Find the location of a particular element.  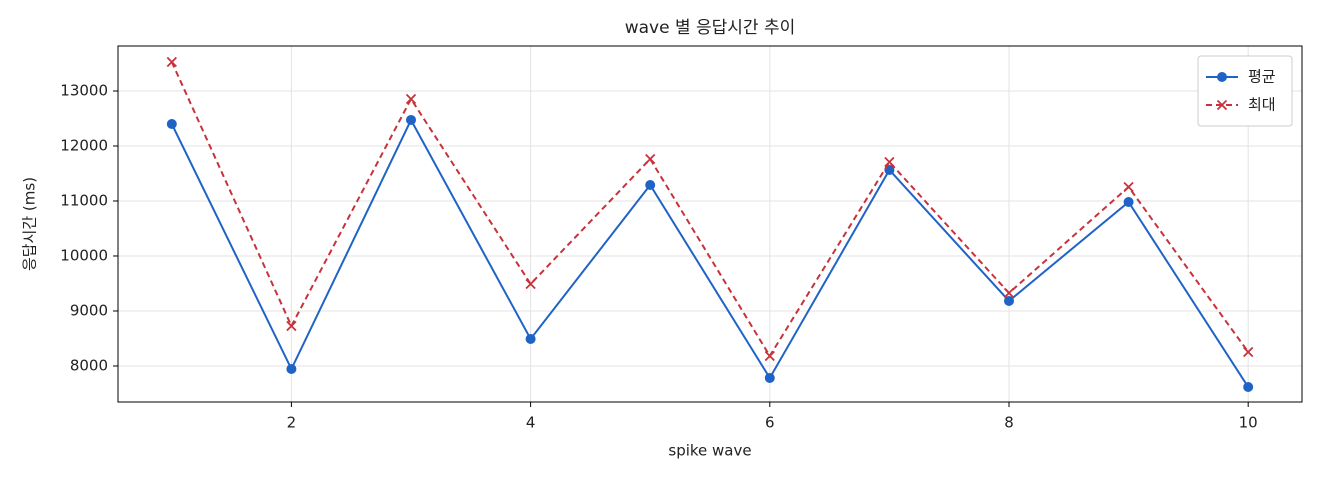

y-tick-label: 11000 is located at coordinates (84, 200).